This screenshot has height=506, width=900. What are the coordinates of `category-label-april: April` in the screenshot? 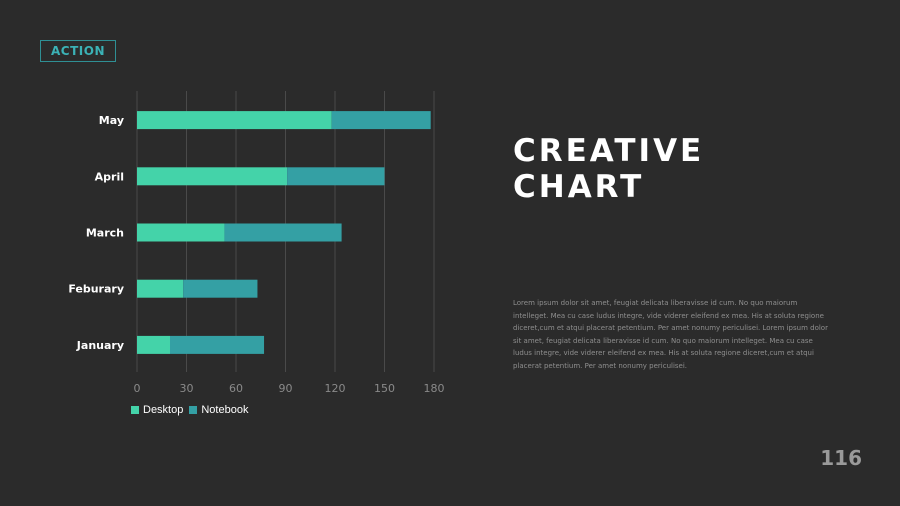 It's located at (109, 176).